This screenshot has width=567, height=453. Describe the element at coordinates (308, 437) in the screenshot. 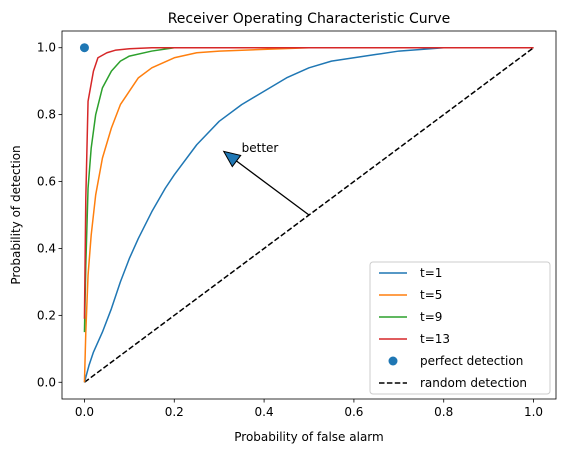

I see `x-axis-label: Probability of false alarm` at that location.